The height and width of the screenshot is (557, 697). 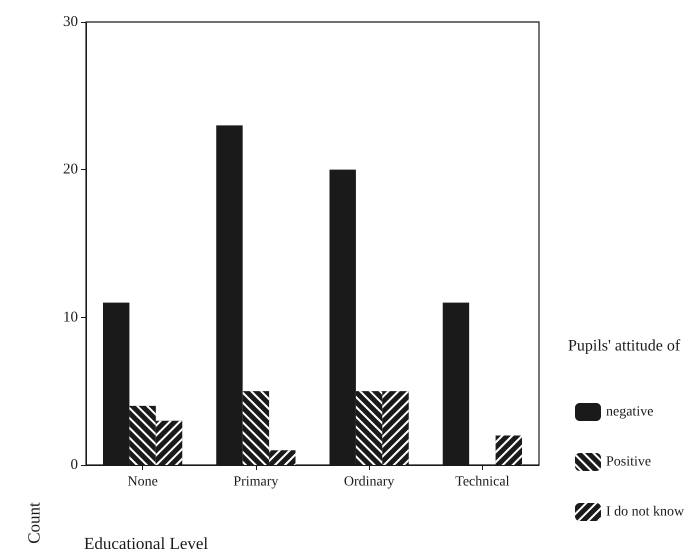 I want to click on legend-label: I do not know, so click(x=646, y=512).